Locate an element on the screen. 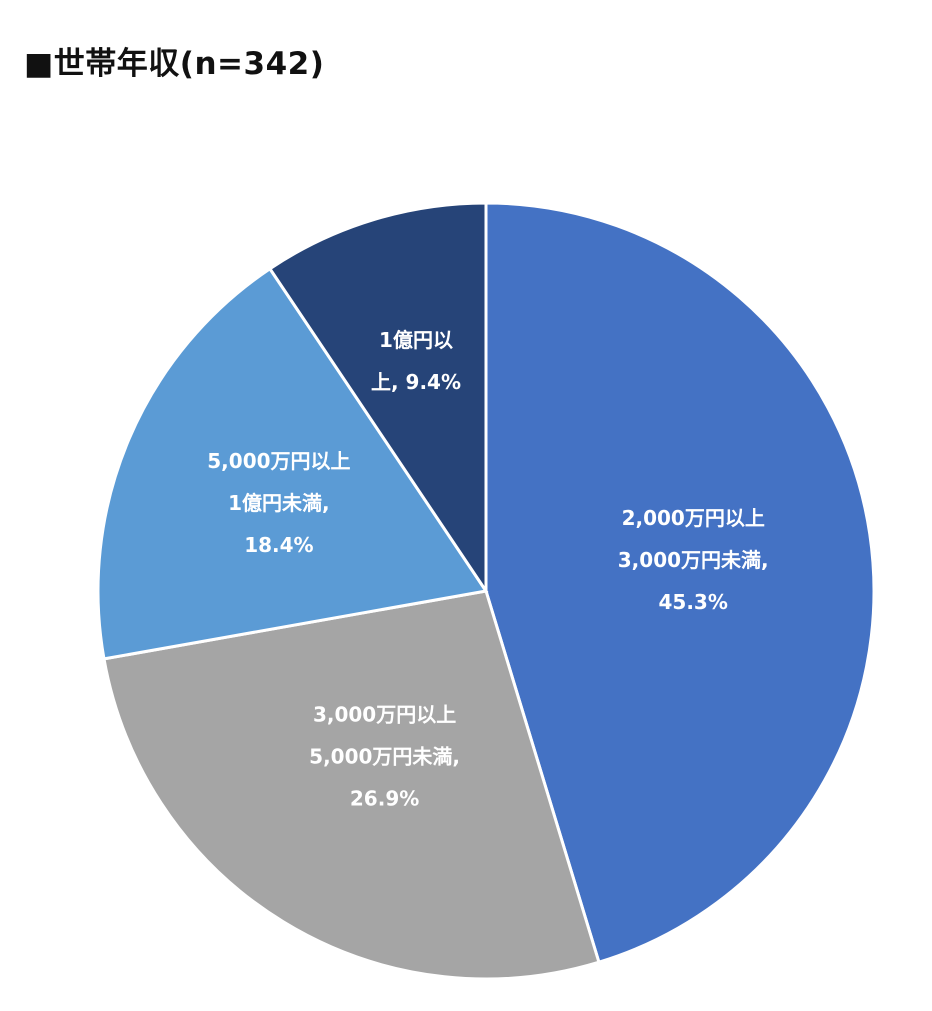 The image size is (932, 1011). slice-label: 2,000万円以上 3,000万円未満, 45.3% is located at coordinates (693, 560).